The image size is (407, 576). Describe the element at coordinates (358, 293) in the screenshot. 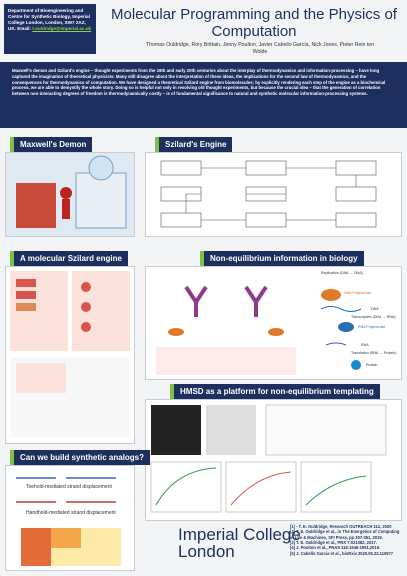

I see `label: DNA Polymerase` at that location.